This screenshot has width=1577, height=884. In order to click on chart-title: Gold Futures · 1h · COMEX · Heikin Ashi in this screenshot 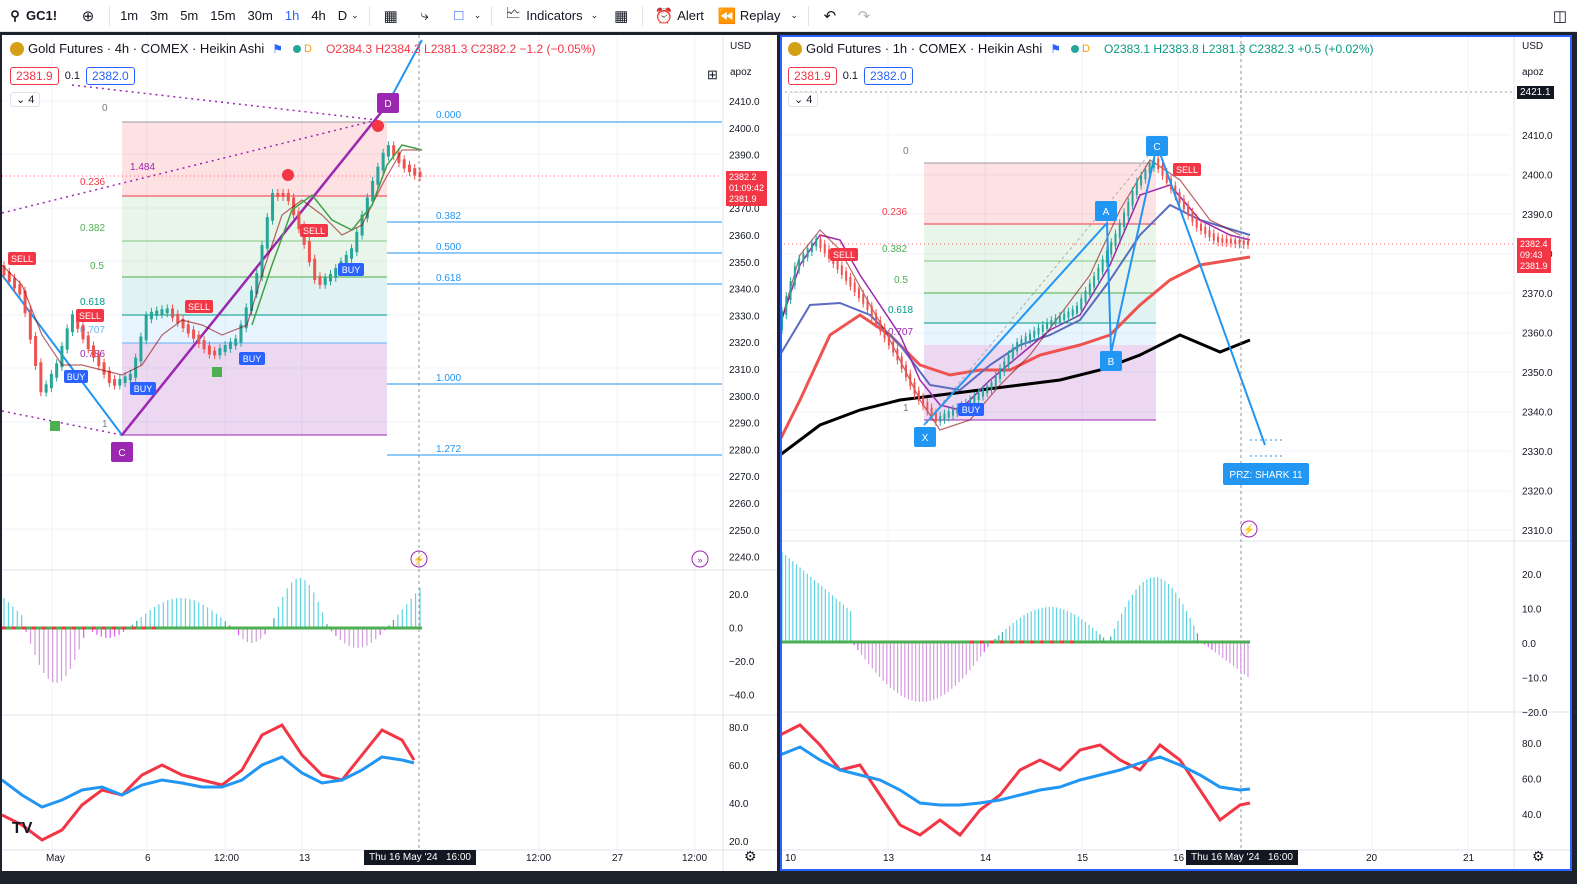, I will do `click(924, 48)`.